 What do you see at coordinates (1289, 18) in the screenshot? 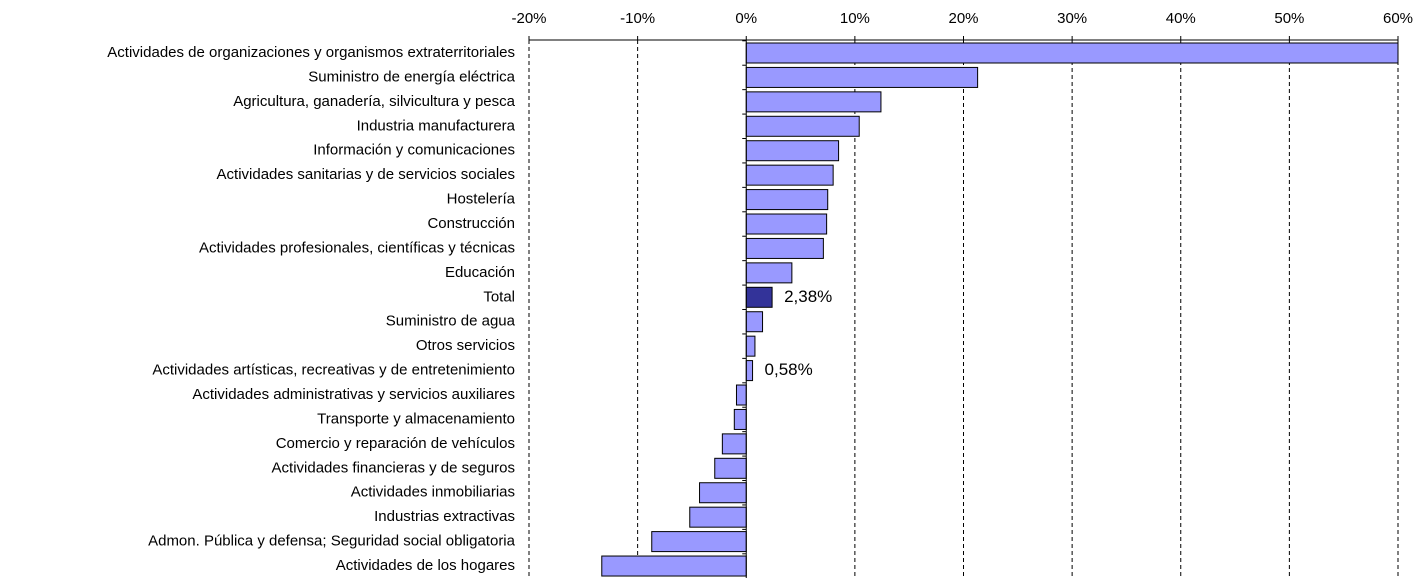
I see `x-tick-label: 50%` at bounding box center [1289, 18].